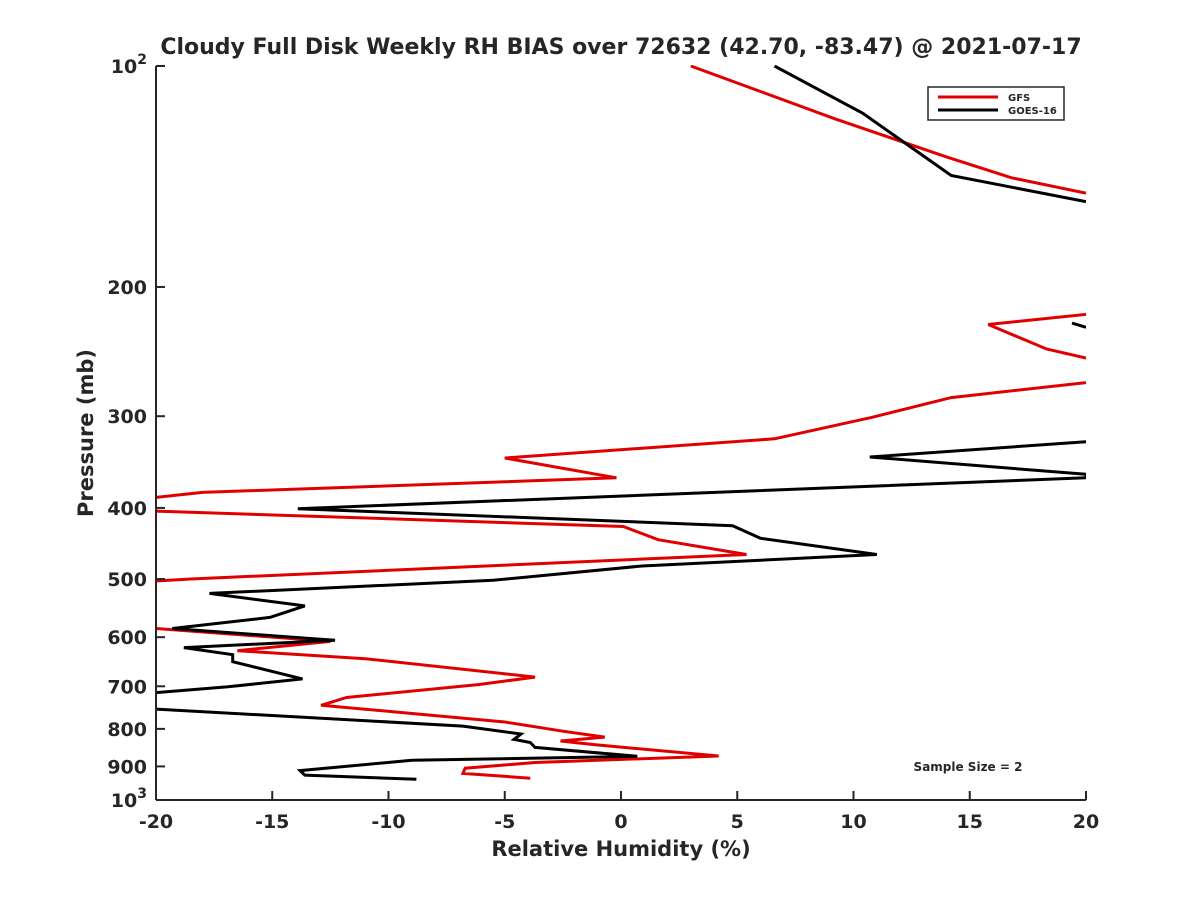 This screenshot has width=1200, height=900. I want to click on y-tick-label: 900, so click(127, 767).